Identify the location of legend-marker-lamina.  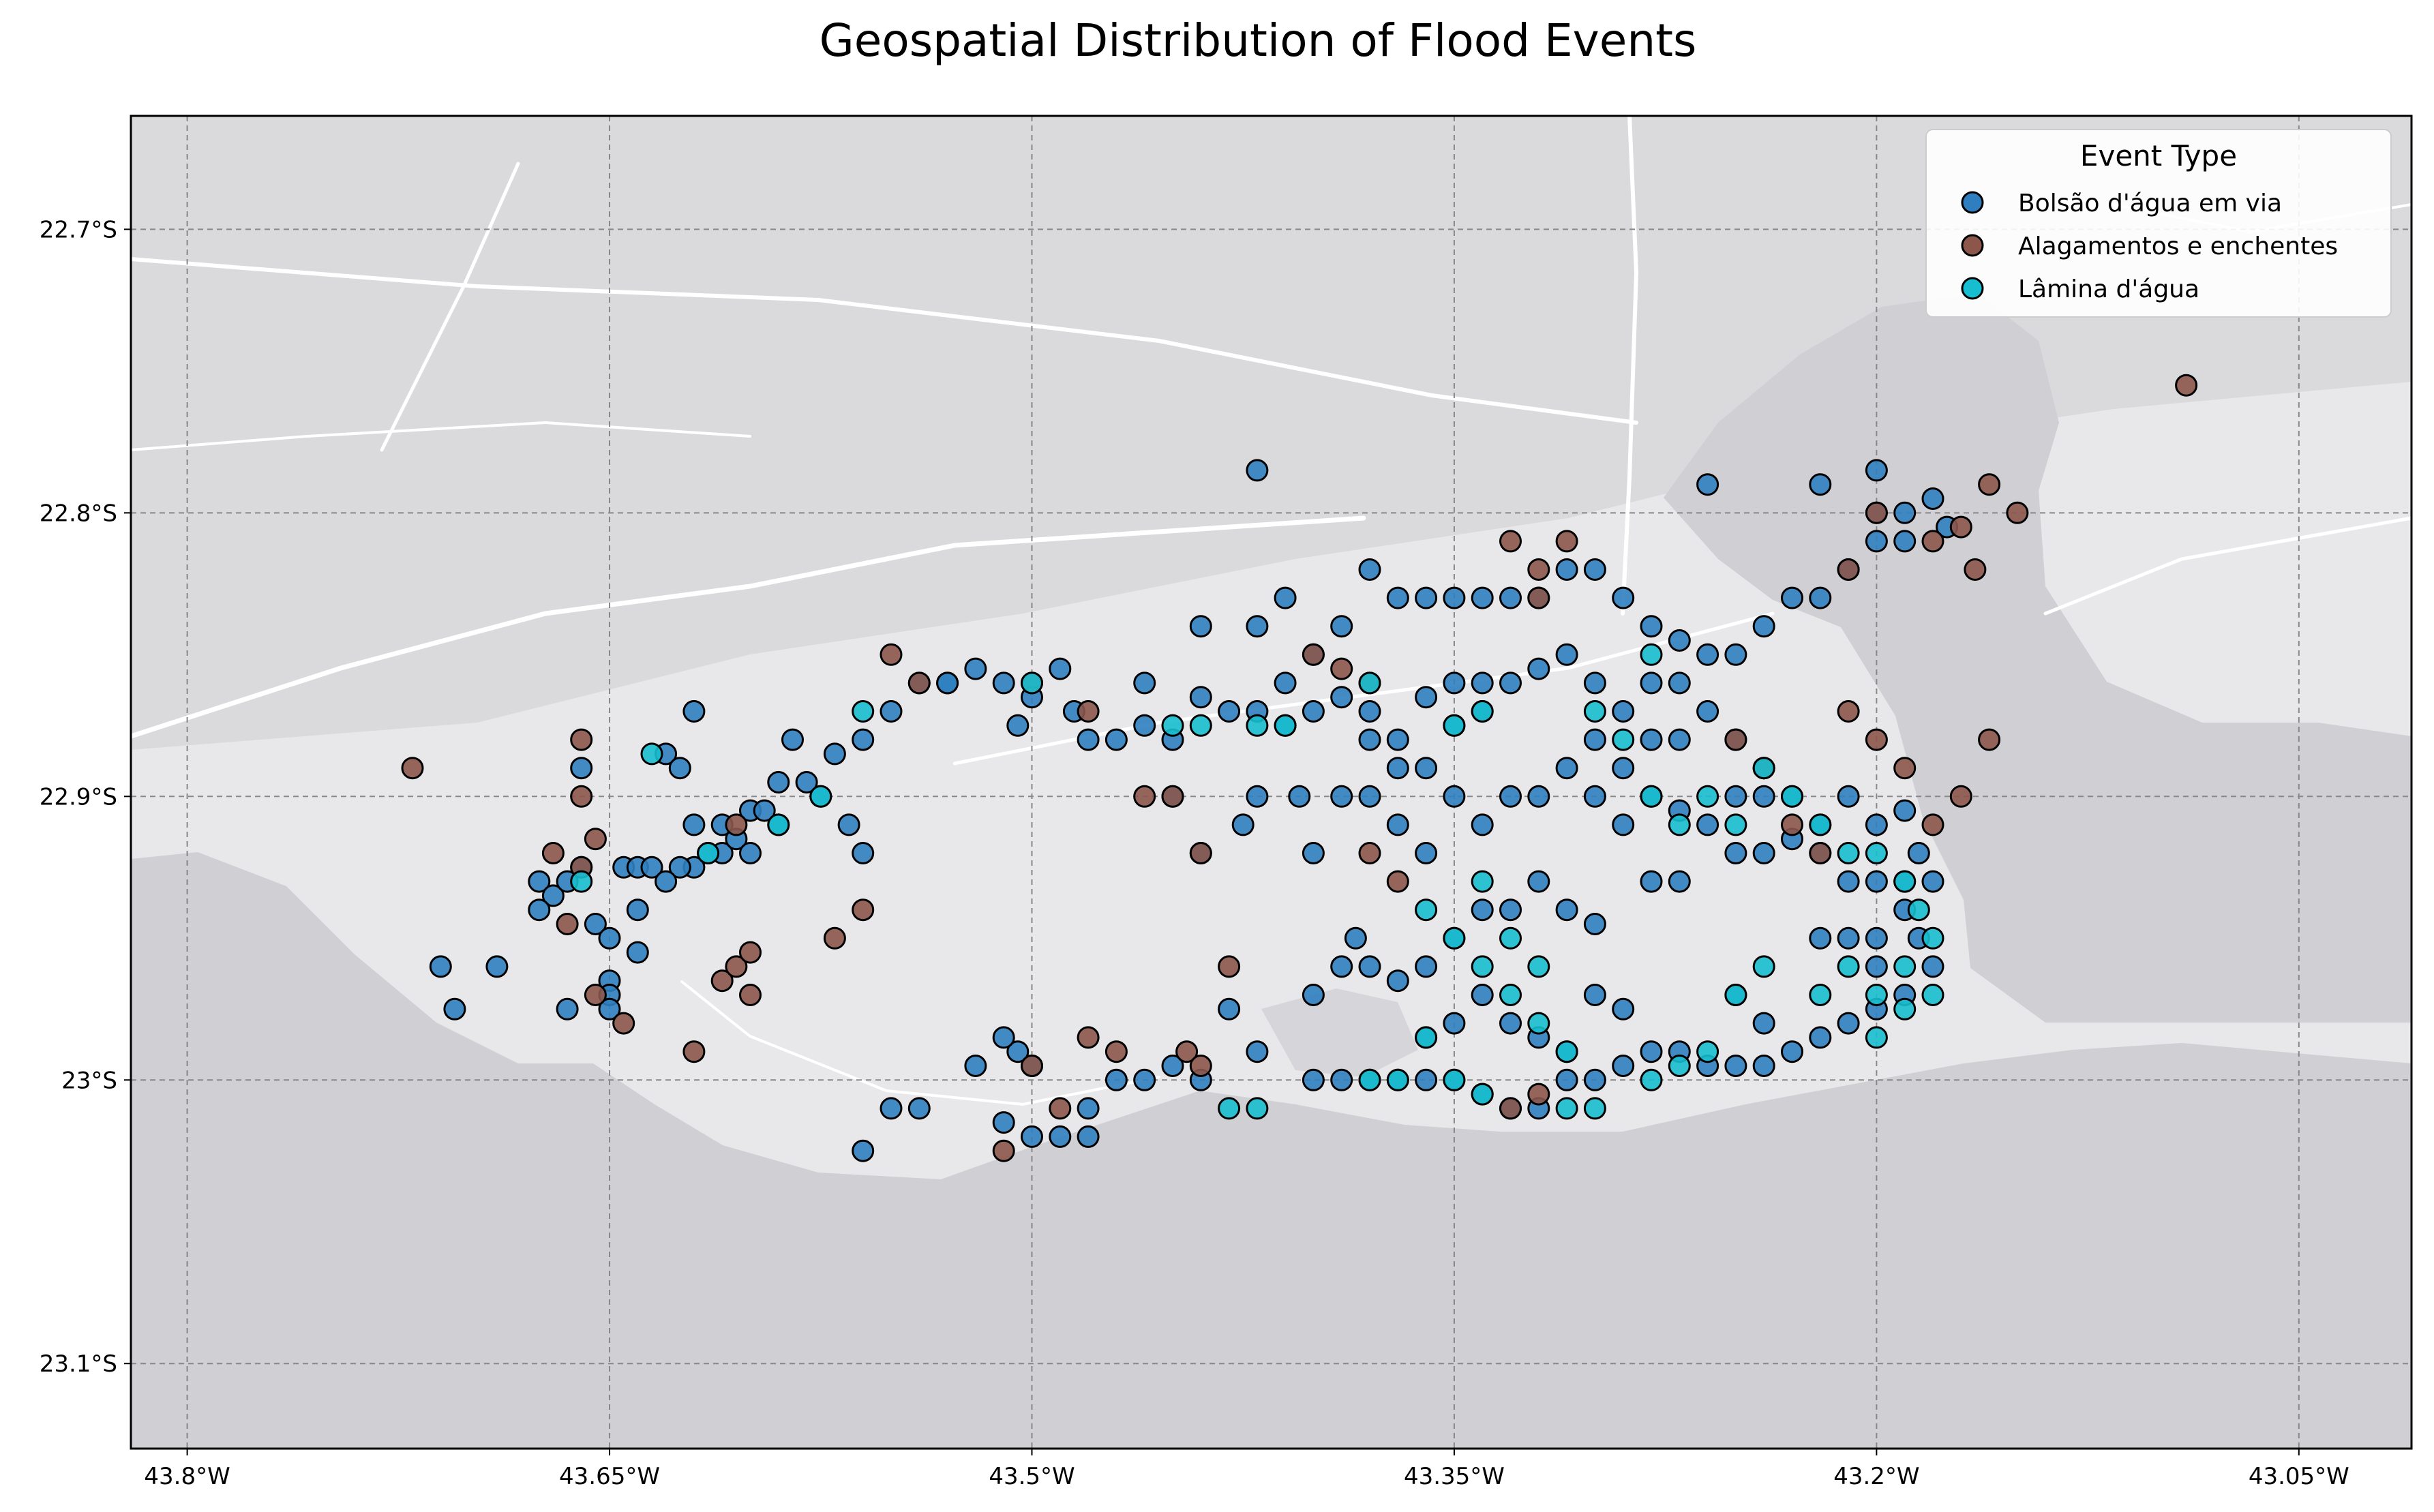
(1972, 288).